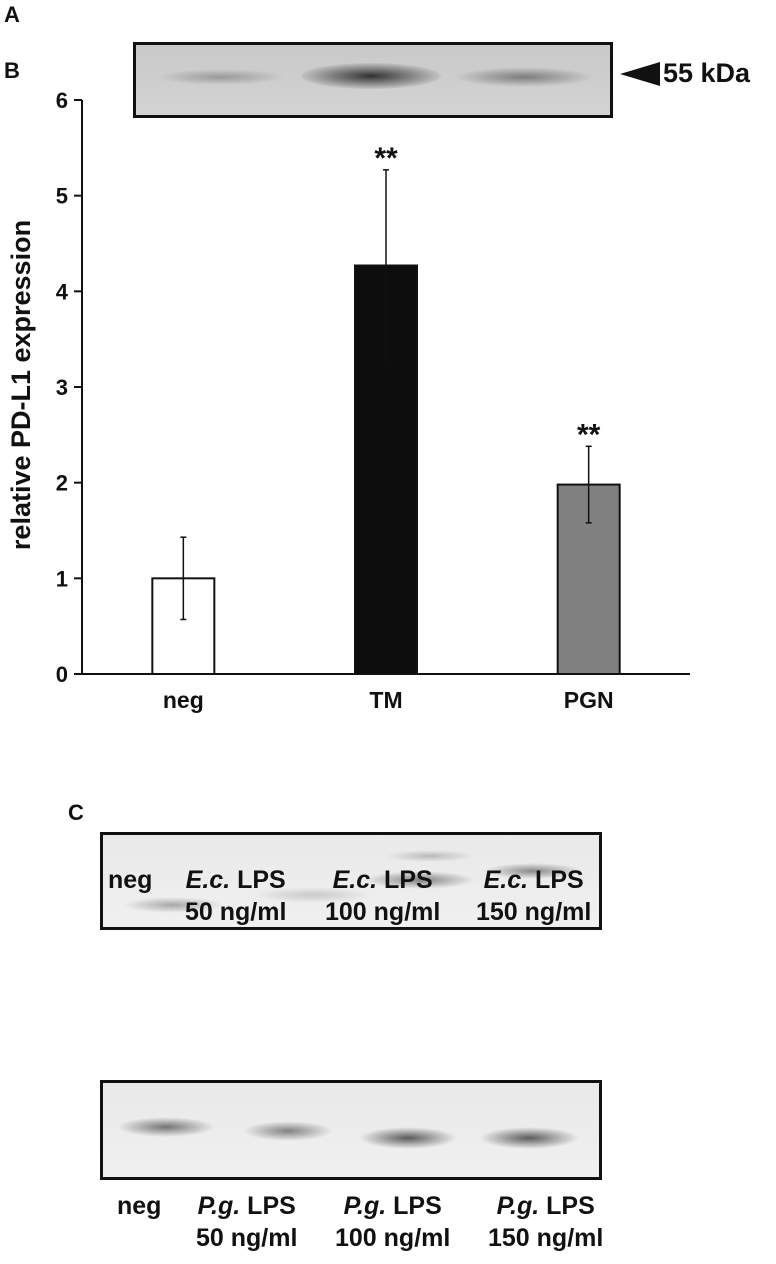 The width and height of the screenshot is (776, 1264). I want to click on lane-label-ec-100: E.c. LPS 100 ng/ml, so click(383, 896).